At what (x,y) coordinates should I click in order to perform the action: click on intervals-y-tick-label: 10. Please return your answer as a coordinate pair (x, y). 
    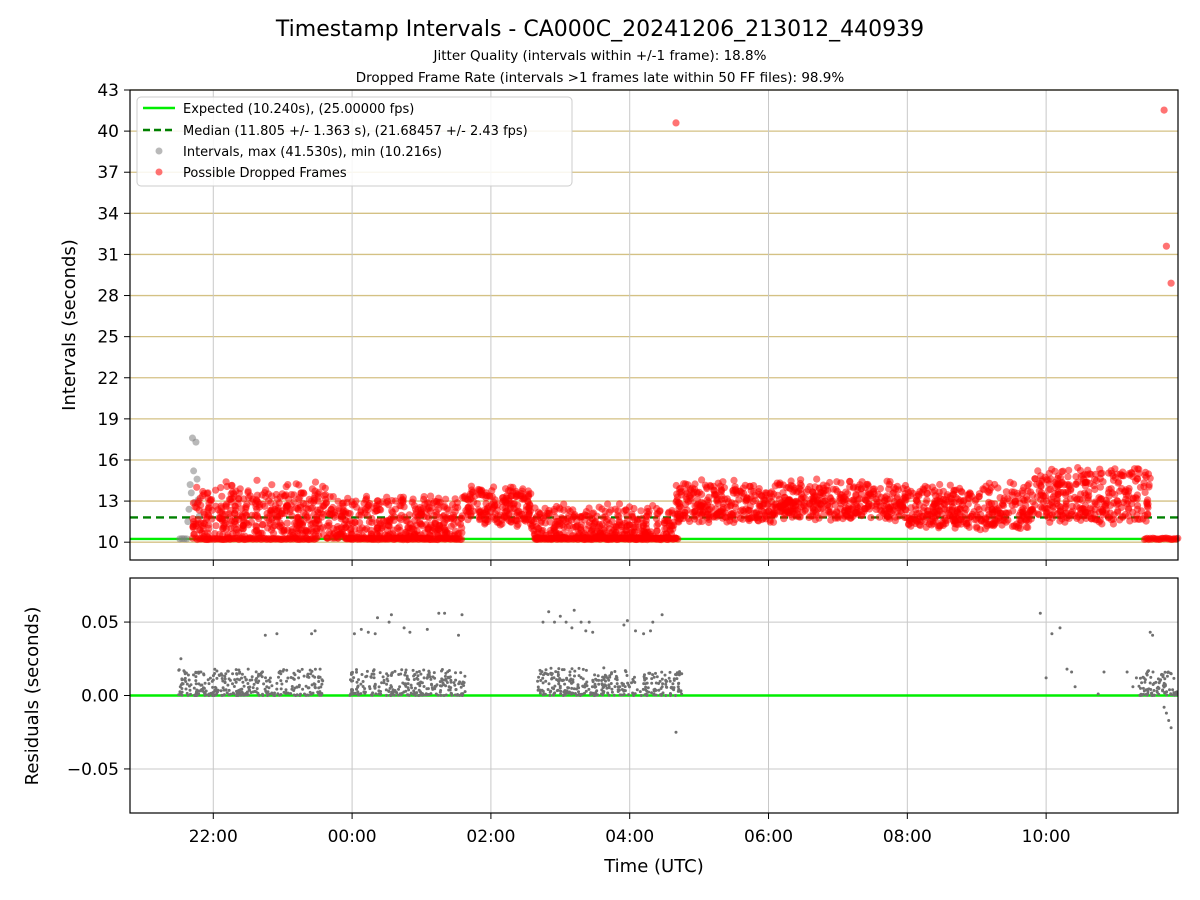
    Looking at the image, I should click on (108, 543).